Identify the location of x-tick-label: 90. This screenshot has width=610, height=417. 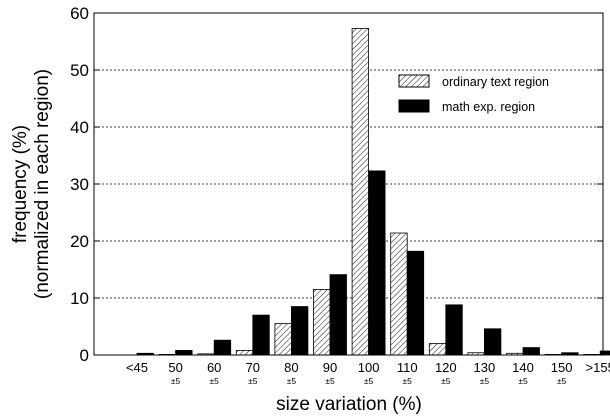
(330, 367).